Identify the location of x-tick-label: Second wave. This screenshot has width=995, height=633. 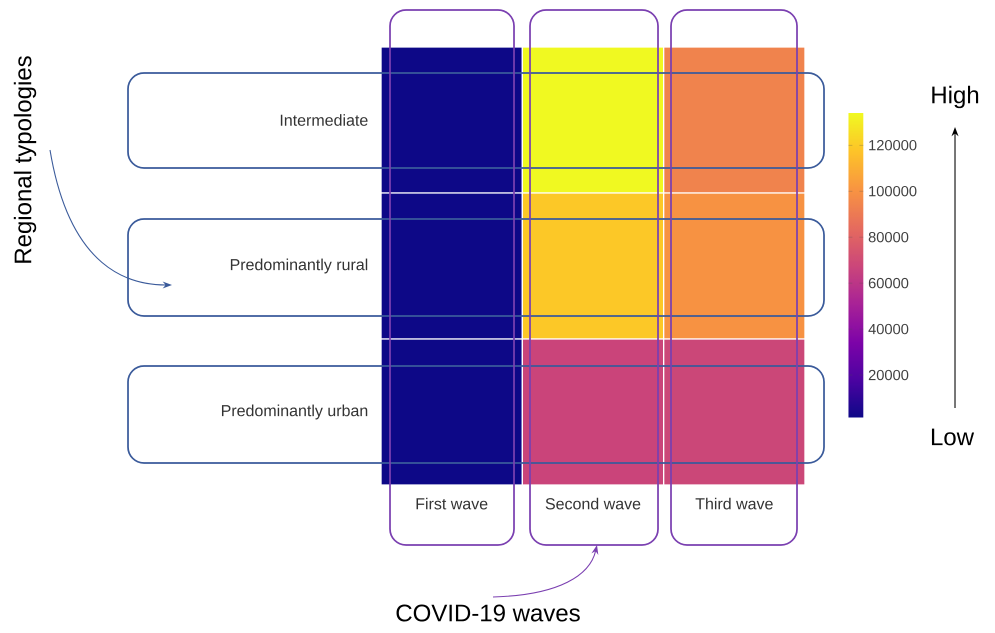
(593, 504).